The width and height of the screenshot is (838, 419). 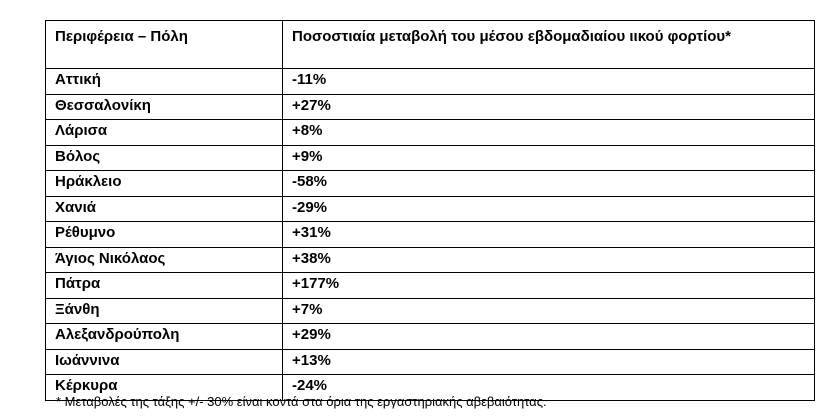 What do you see at coordinates (548, 106) in the screenshot?
I see `row-value: +27%` at bounding box center [548, 106].